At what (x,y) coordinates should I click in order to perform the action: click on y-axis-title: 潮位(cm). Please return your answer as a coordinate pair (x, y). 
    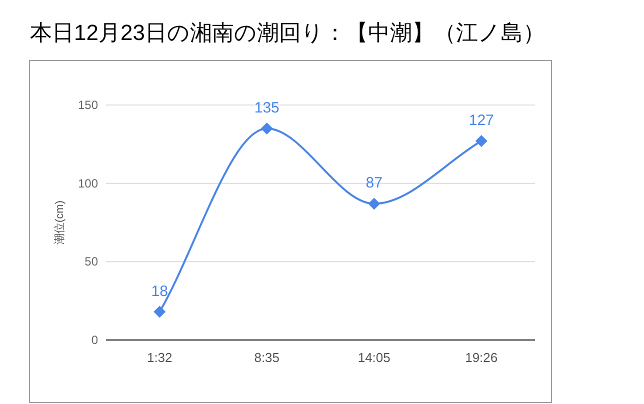
    Looking at the image, I should click on (59, 222).